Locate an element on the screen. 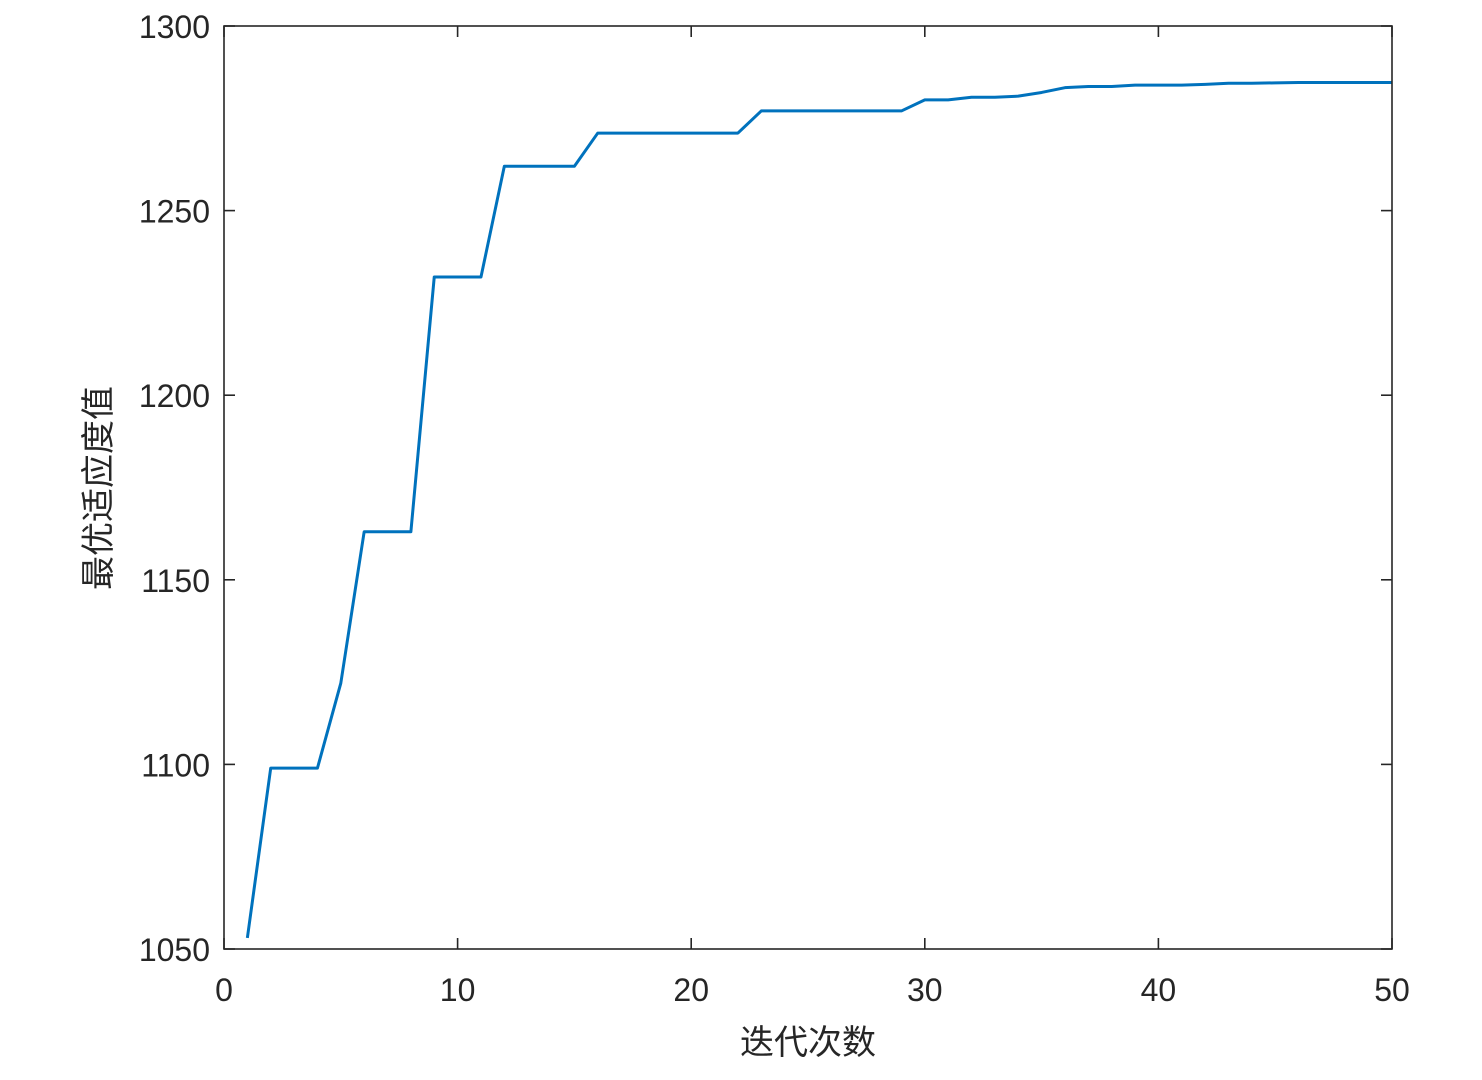  x-tick-label: 10 is located at coordinates (458, 990).